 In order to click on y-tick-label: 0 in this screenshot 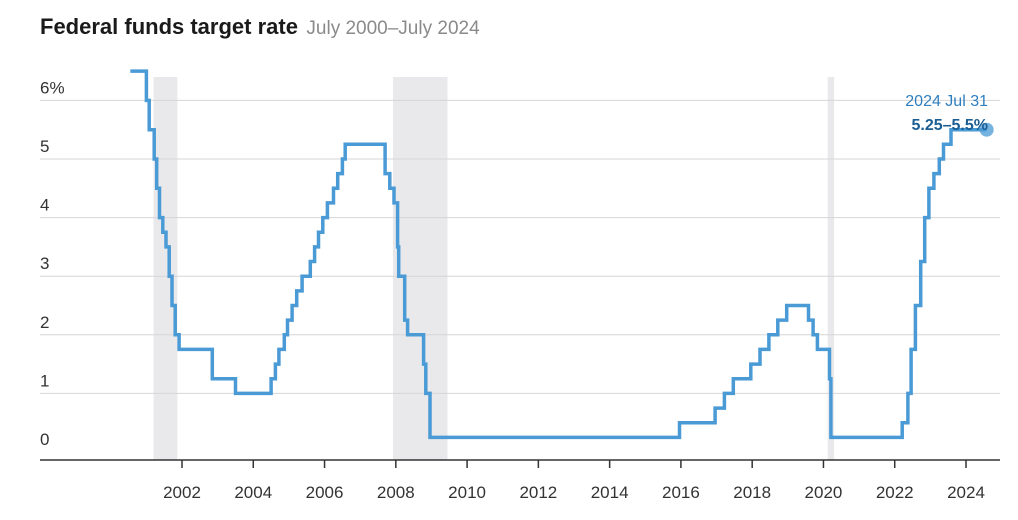, I will do `click(44, 439)`.